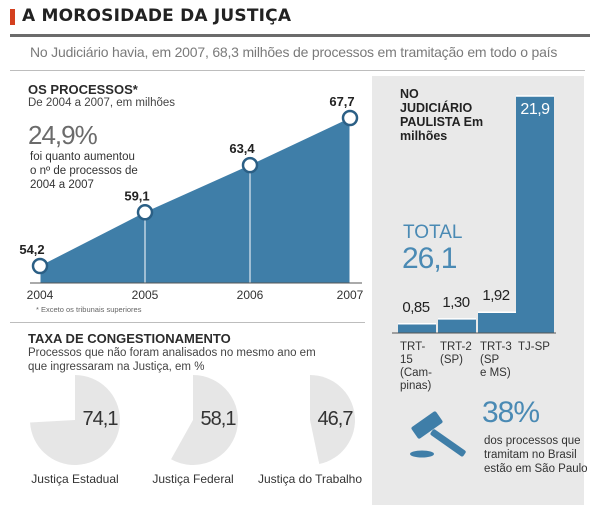 The width and height of the screenshot is (590, 511). What do you see at coordinates (442, 115) in the screenshot?
I see `paulista-title: NO JUDICIÁRIO PAULISTA Em milhões` at bounding box center [442, 115].